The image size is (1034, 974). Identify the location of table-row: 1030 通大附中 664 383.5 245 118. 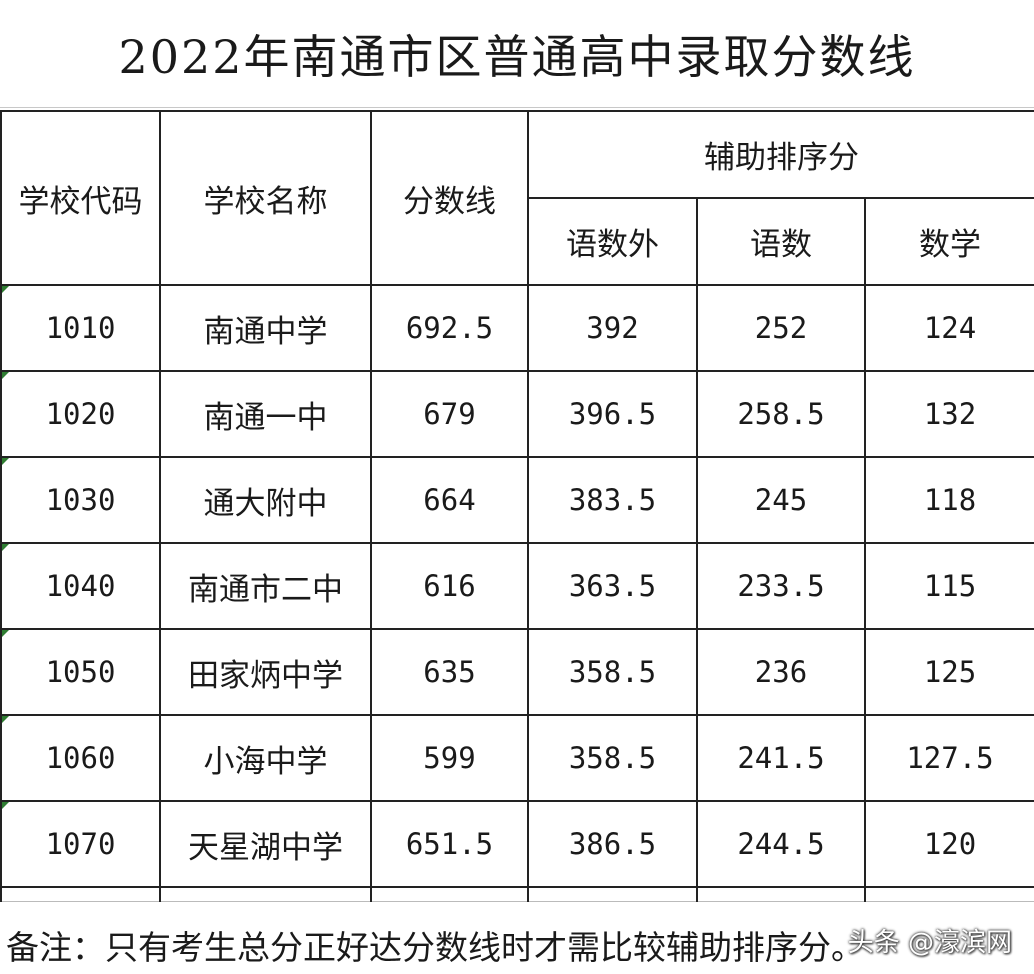
(517, 500).